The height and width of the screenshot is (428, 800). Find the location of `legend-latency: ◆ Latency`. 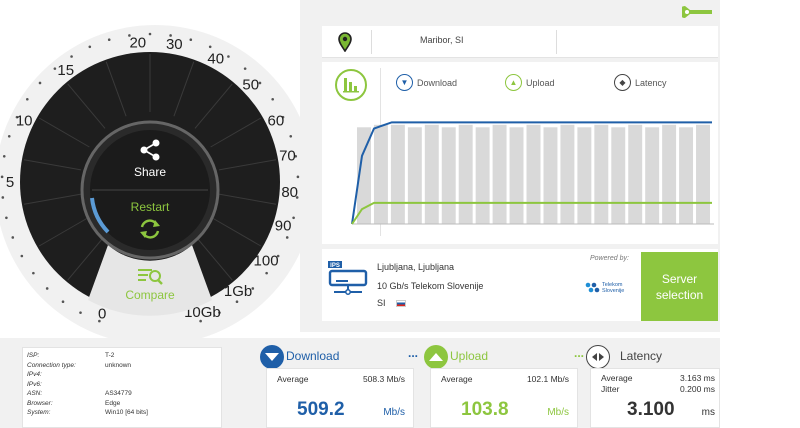

legend-latency: ◆ Latency is located at coordinates (640, 82).